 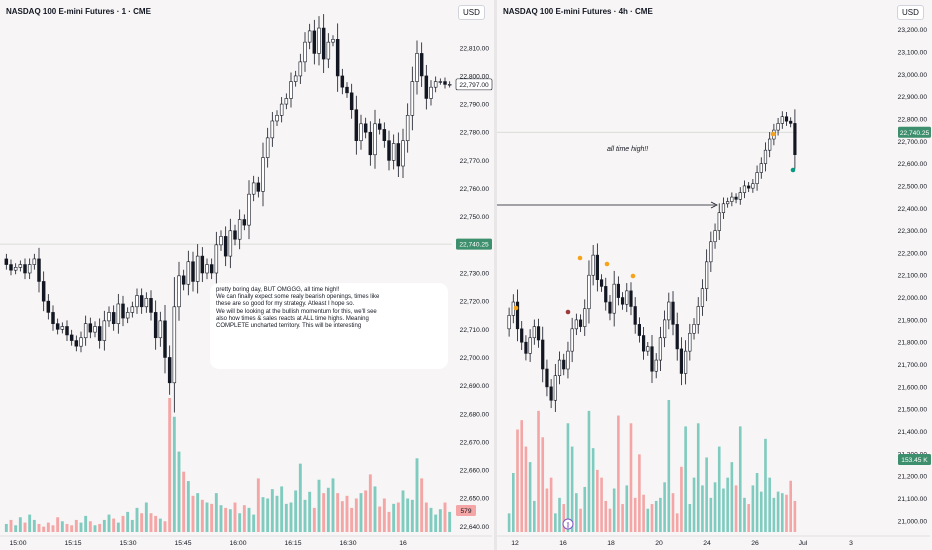 What do you see at coordinates (628, 149) in the screenshot?
I see `all-time-high-annotation: all time high!!` at bounding box center [628, 149].